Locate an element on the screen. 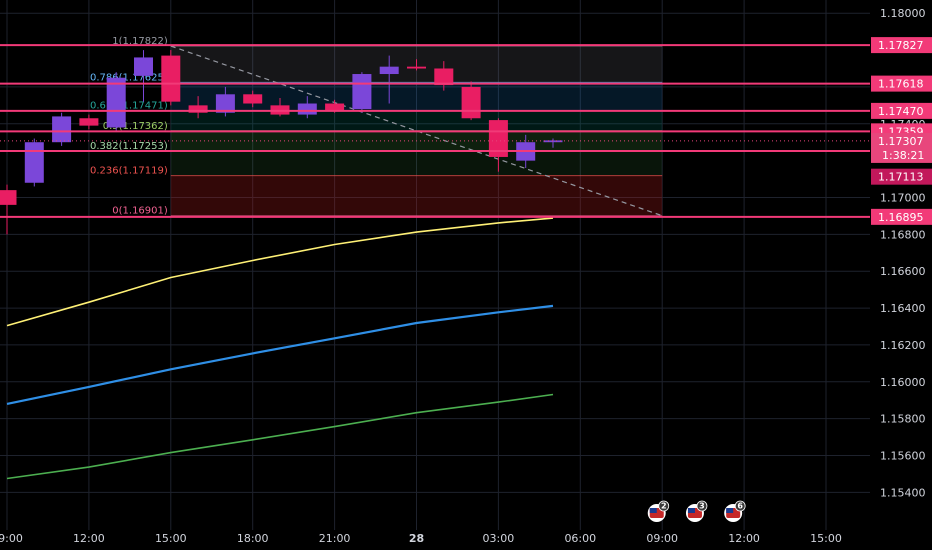  economic-events: 2 3 6 is located at coordinates (696, 511).